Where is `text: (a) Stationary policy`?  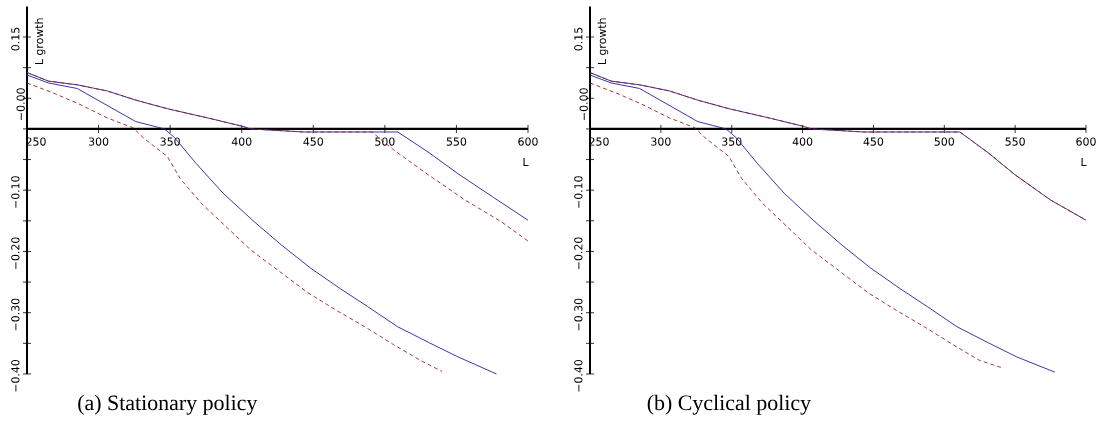 text: (a) Stationary policy is located at coordinates (168, 404).